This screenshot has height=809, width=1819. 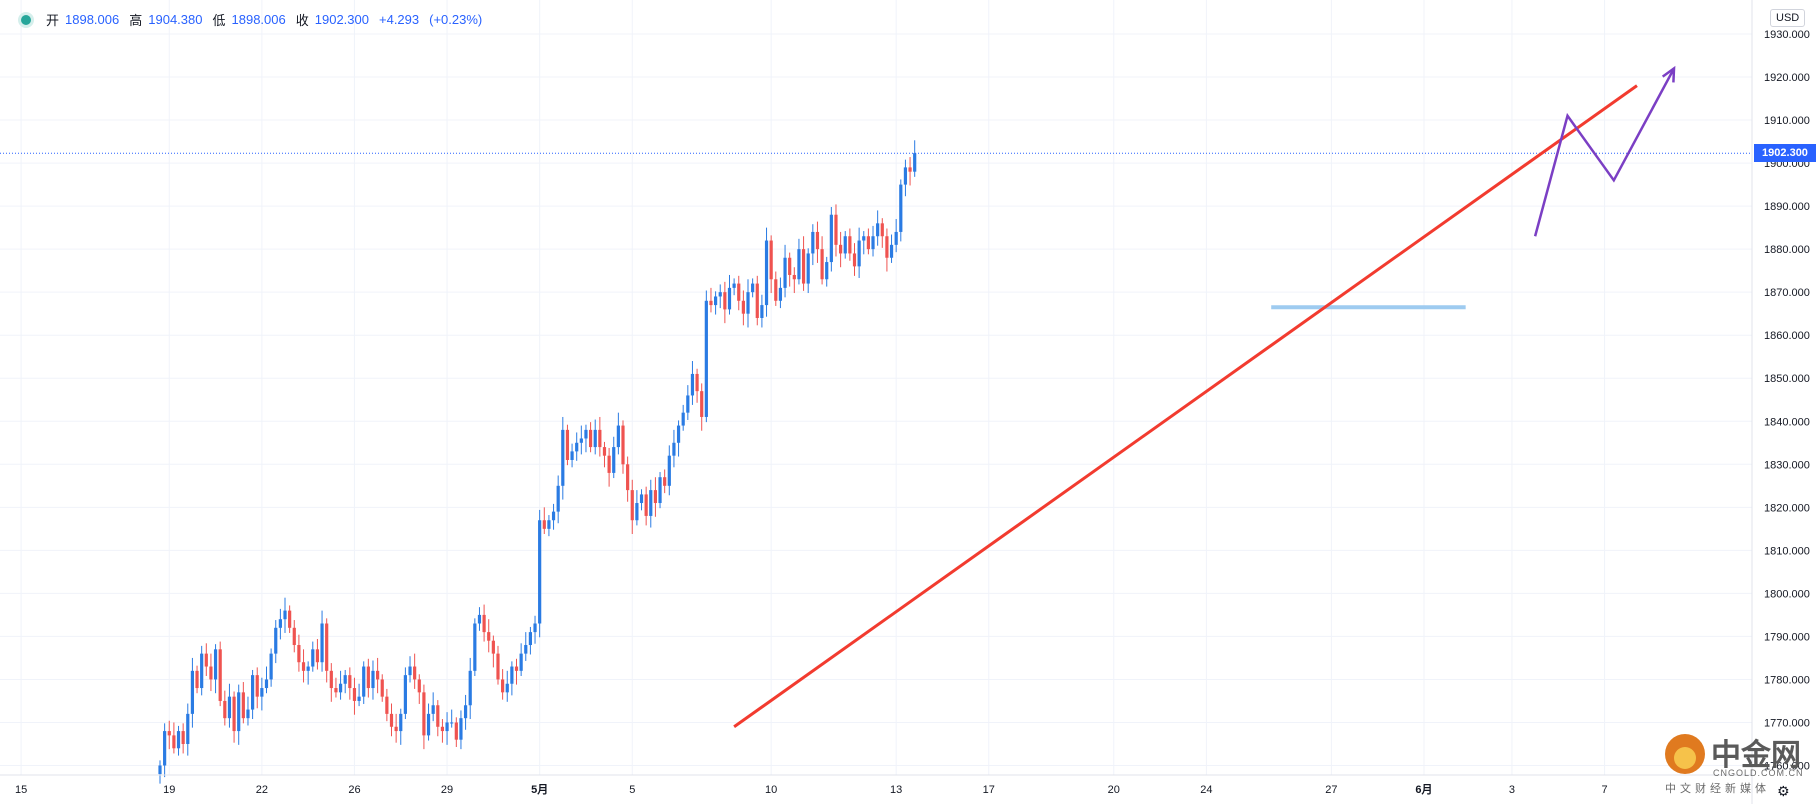 What do you see at coordinates (53, 20) in the screenshot?
I see `open-label: 开` at bounding box center [53, 20].